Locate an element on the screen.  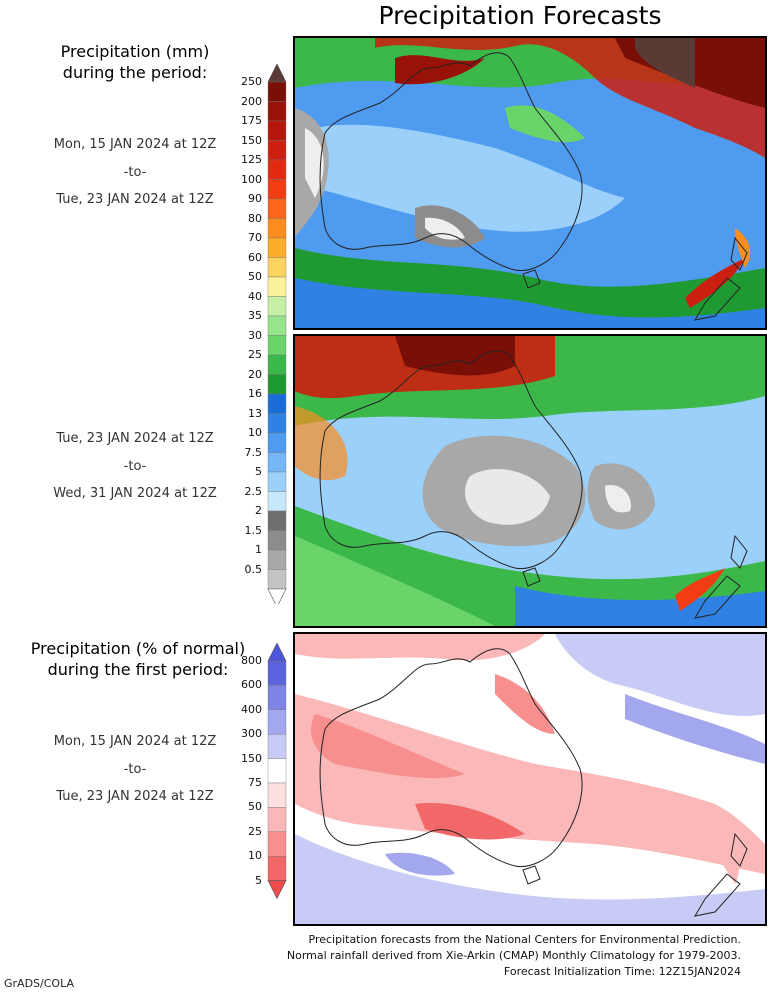
colorbar-tick-label: 175 is located at coordinates (251, 120).